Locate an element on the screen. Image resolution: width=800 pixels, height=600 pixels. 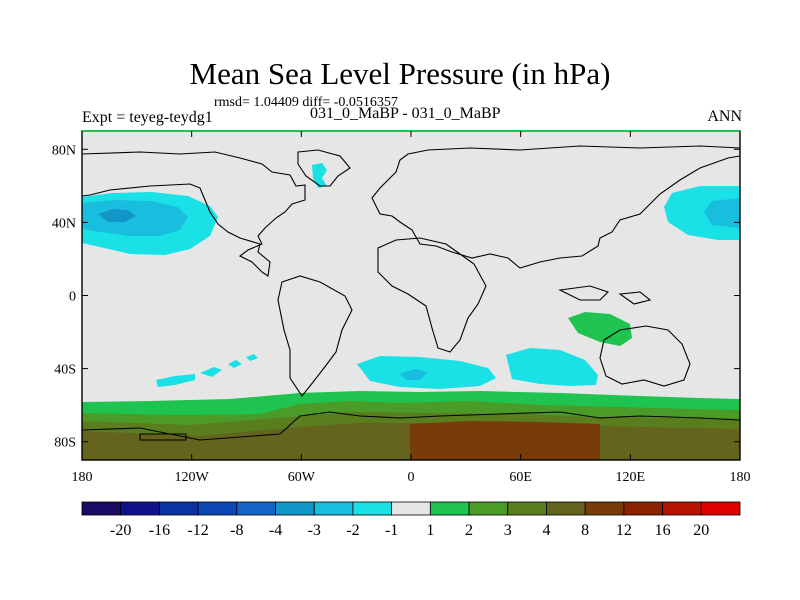
colorbar: -20 -16 -12 -8 -4 -3 -2 -1 1 2 3 4 8 12 16 20 is located at coordinates (411, 520).